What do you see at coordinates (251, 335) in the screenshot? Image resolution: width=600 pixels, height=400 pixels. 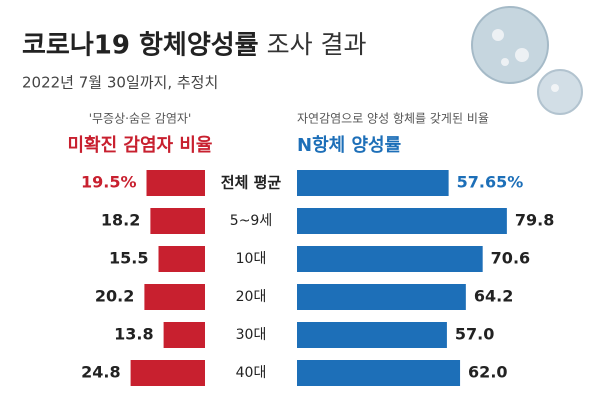 I see `category-label: 30대` at bounding box center [251, 335].